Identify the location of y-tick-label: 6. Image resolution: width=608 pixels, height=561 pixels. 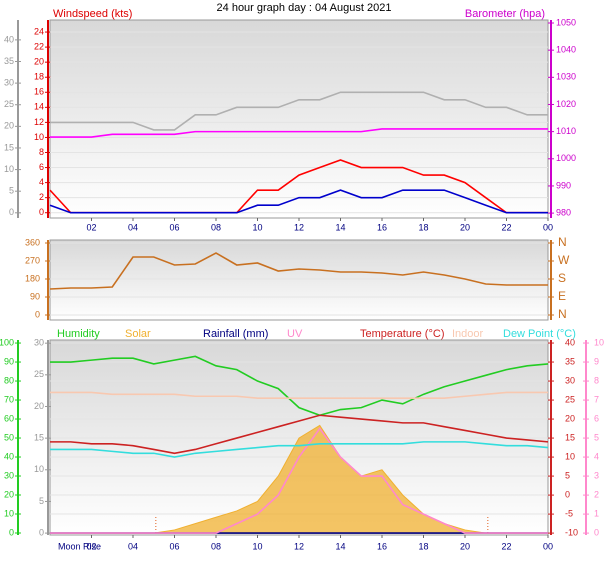
(41, 167).